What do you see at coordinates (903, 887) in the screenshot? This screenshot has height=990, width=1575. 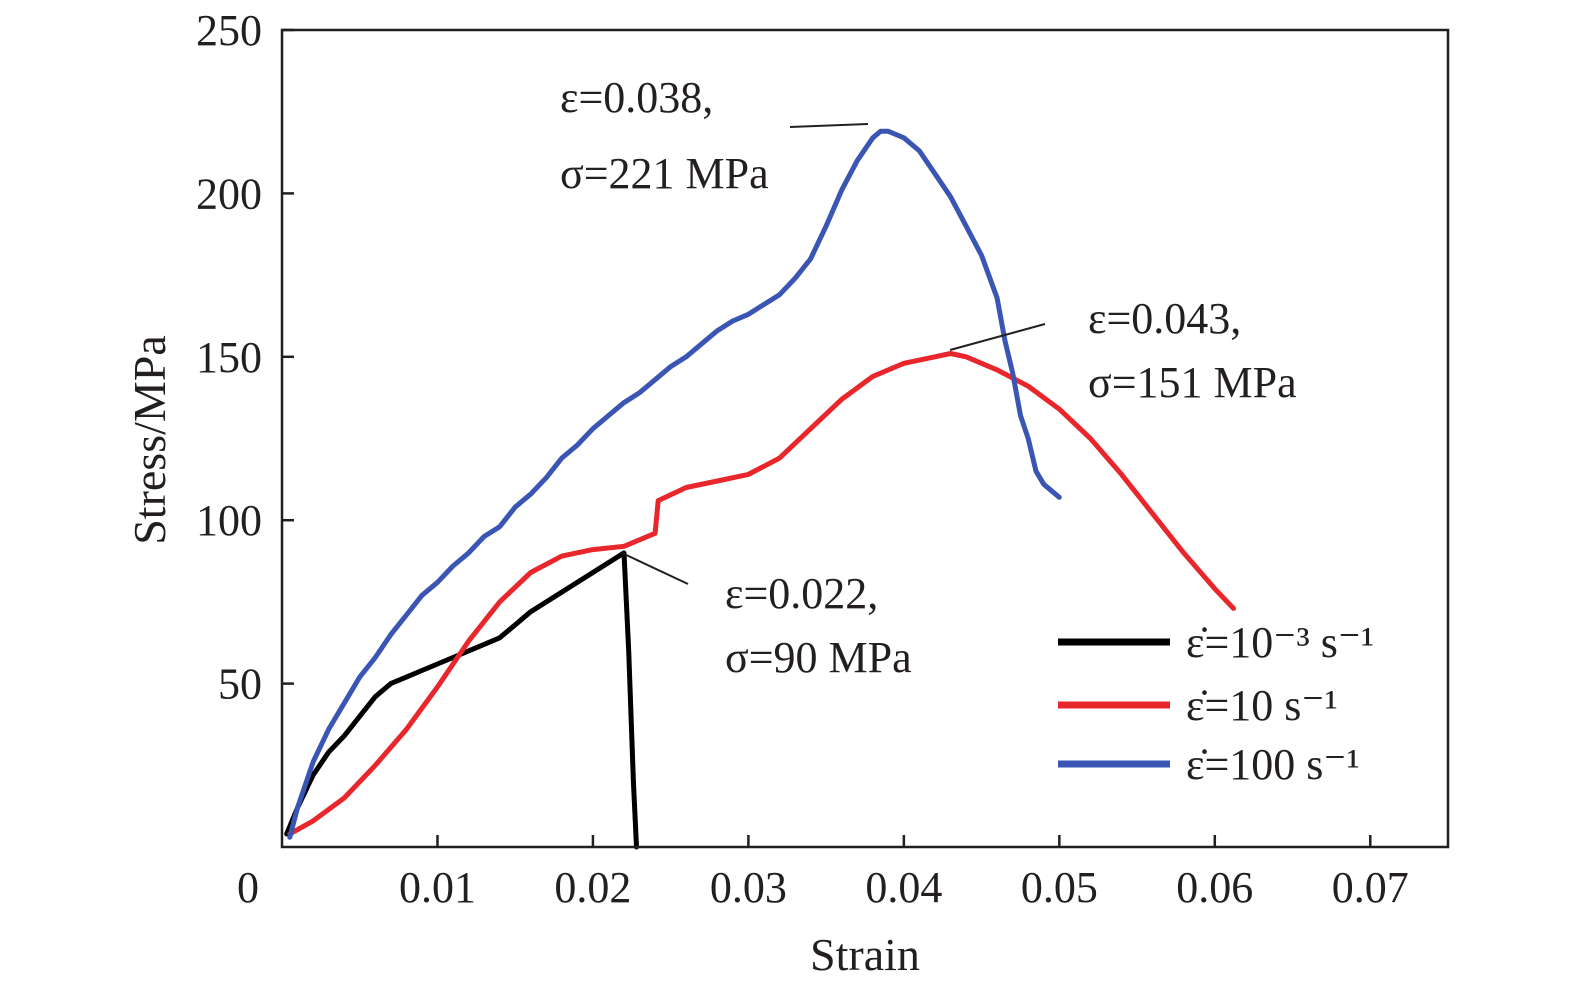 I see `x-tick-label: 0.04` at bounding box center [903, 887].